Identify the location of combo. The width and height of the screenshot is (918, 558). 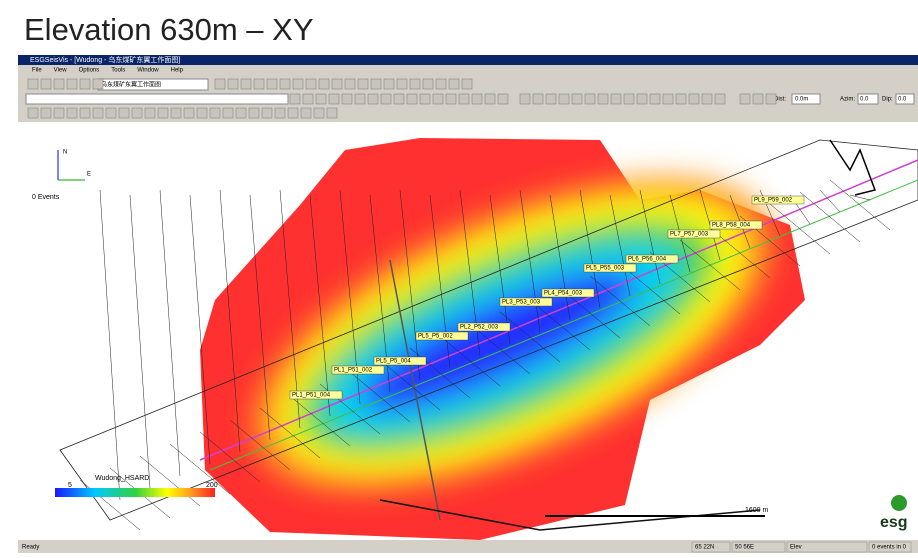
(157, 99).